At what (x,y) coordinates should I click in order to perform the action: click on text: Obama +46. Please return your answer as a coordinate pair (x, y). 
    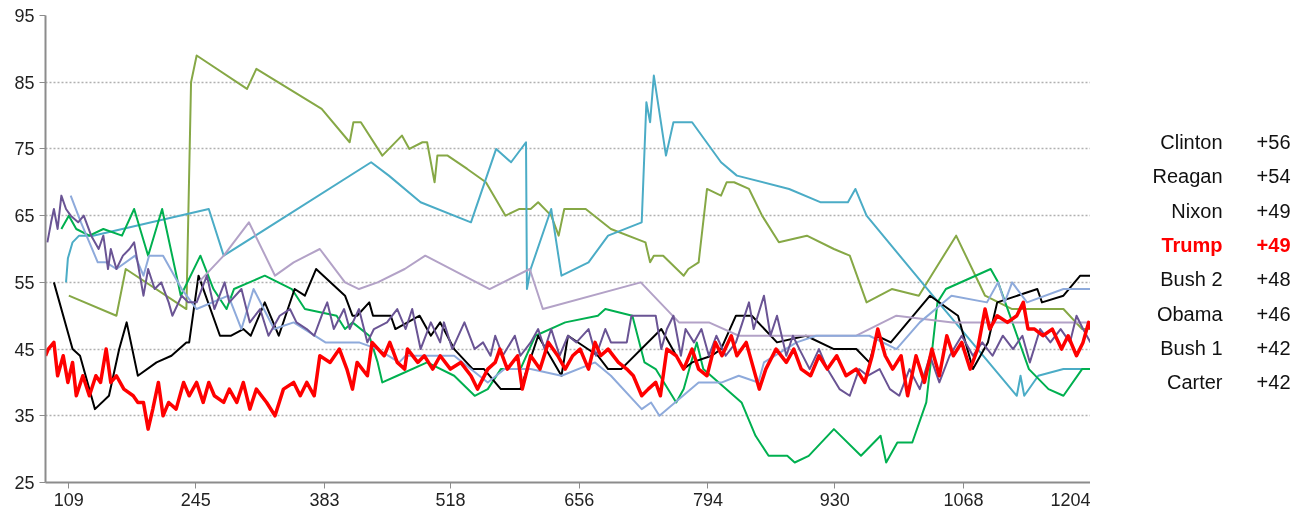
    Looking at the image, I should click on (1223, 313).